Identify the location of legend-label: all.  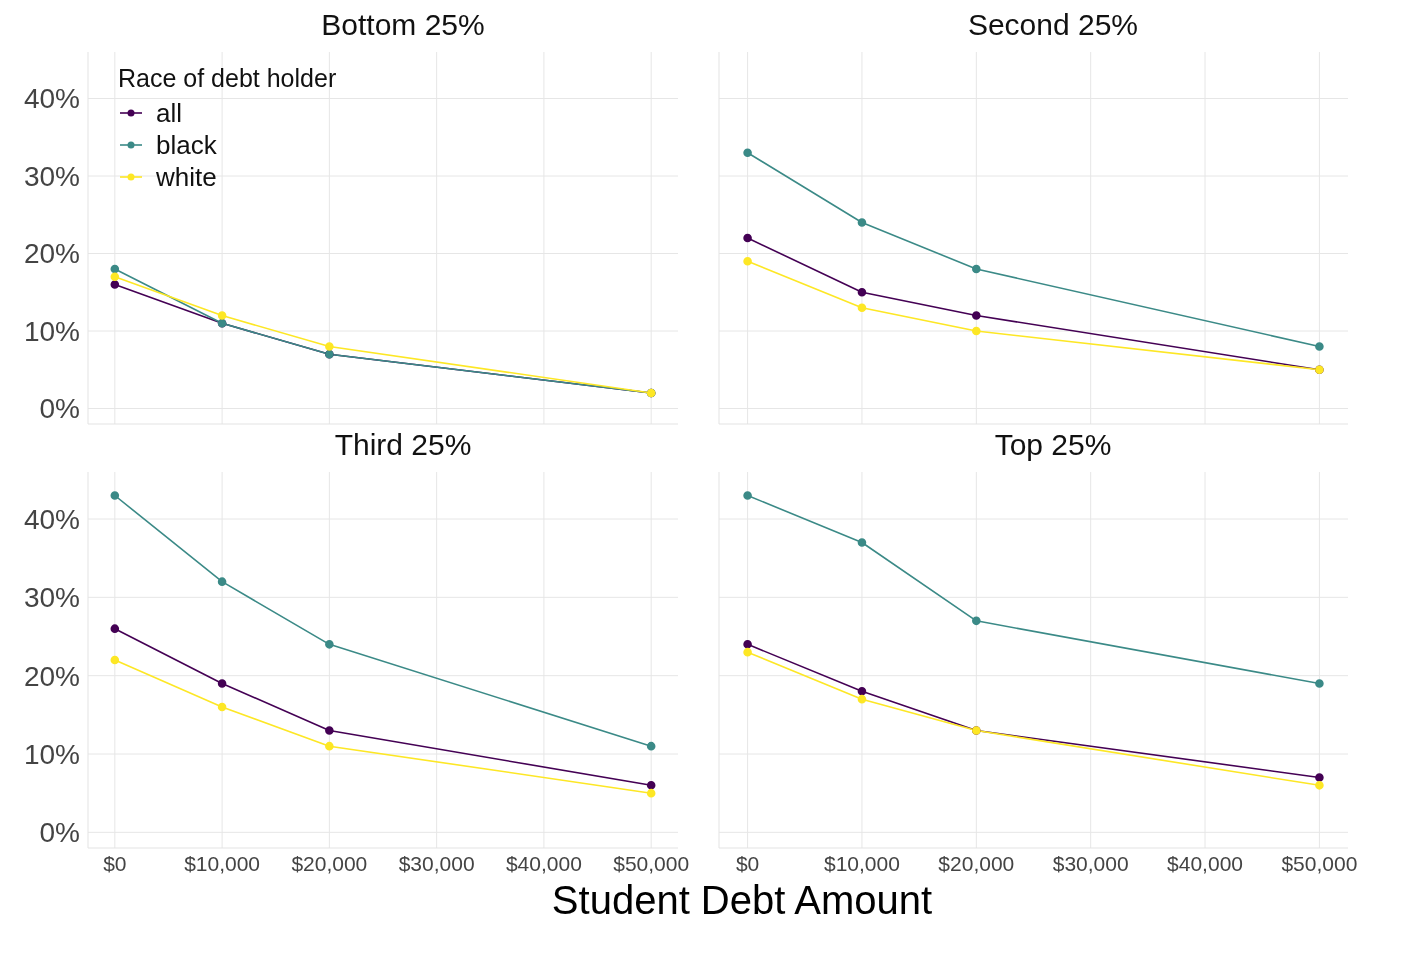
(169, 113).